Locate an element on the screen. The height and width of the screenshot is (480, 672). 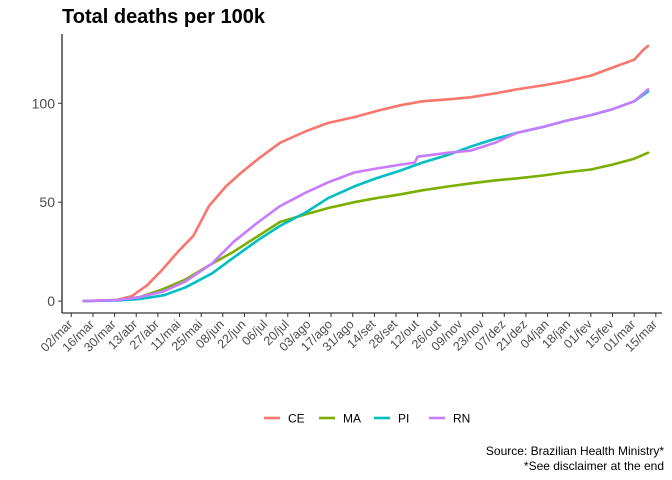
y-tick-label: 100 is located at coordinates (44, 103).